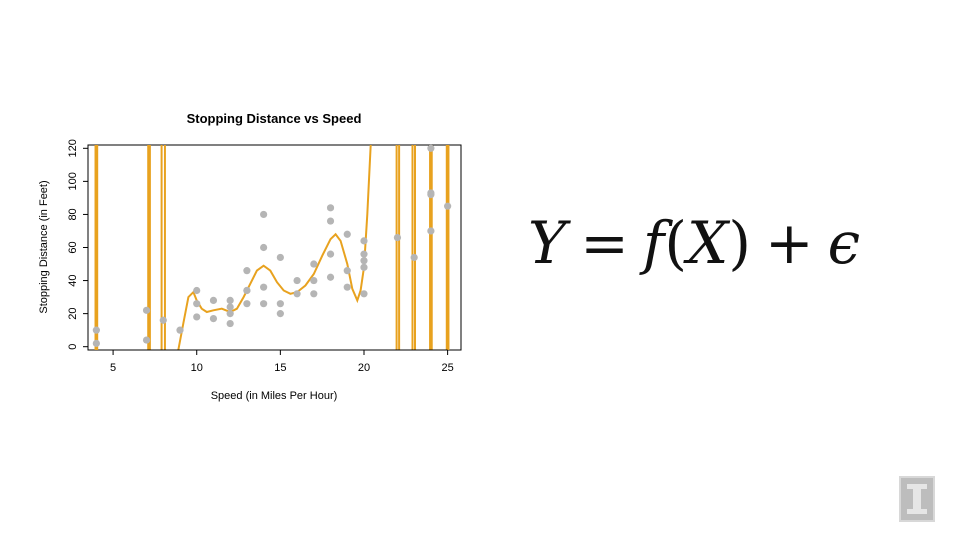 This screenshot has width=960, height=540. What do you see at coordinates (739, 243) in the screenshot?
I see `equation-close-paren: )` at bounding box center [739, 243].